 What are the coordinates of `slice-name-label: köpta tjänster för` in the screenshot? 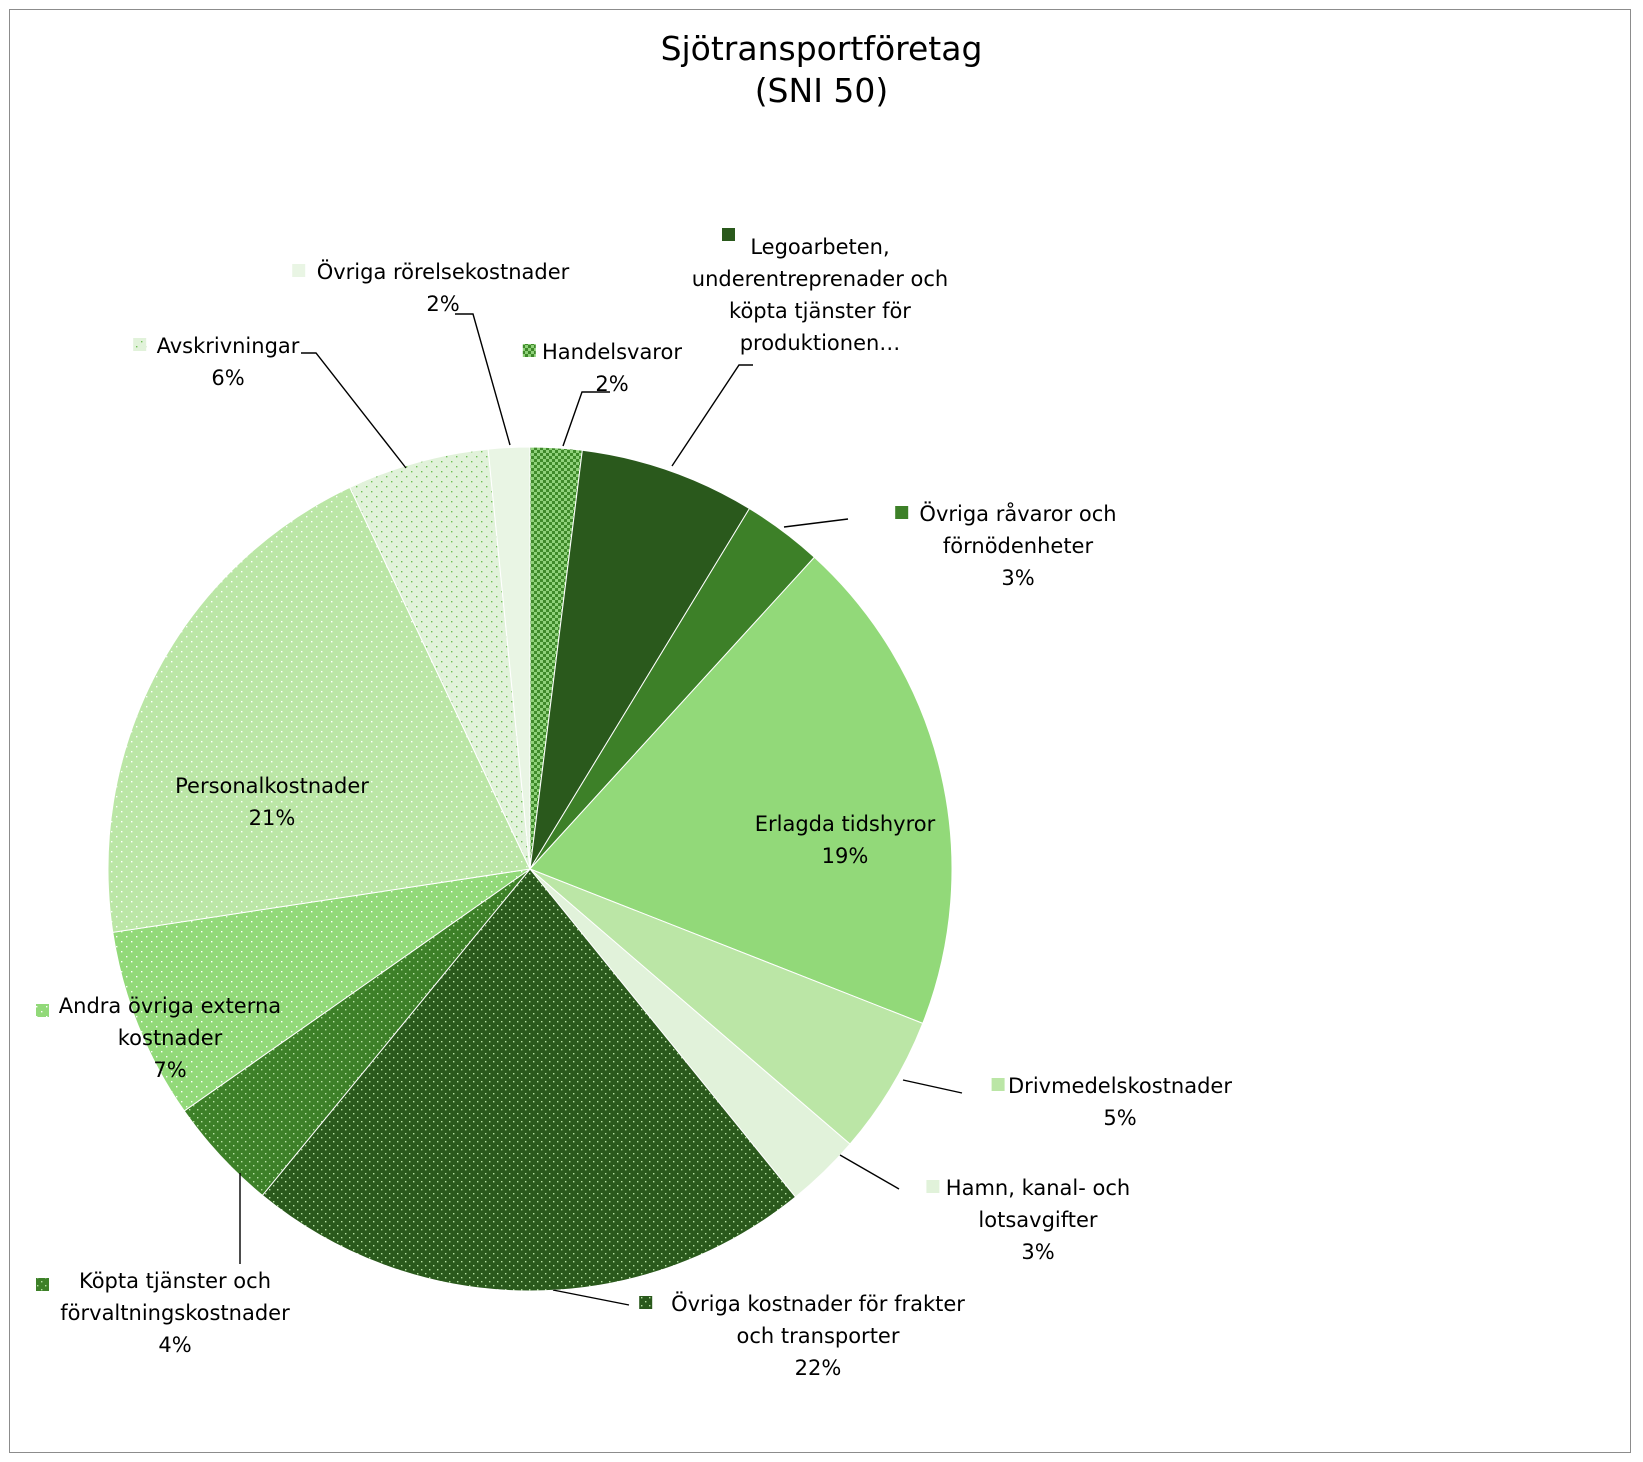 It's located at (820, 311).